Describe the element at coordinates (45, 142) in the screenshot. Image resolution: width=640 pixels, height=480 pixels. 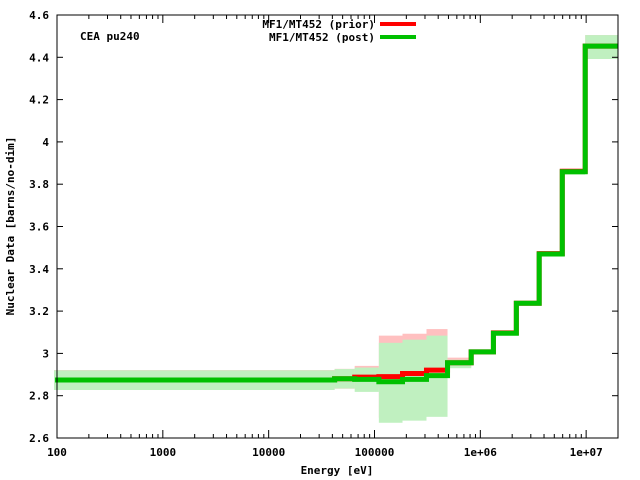
I see `y-tick-label: 4` at that location.